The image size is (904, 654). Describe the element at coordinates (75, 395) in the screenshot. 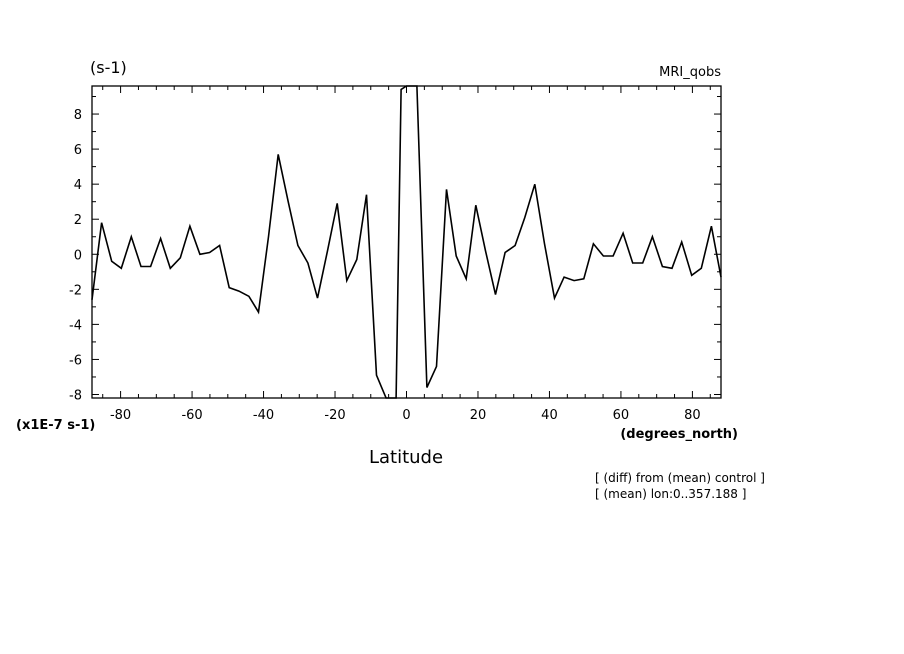

I see `y-tick-label: -8` at that location.